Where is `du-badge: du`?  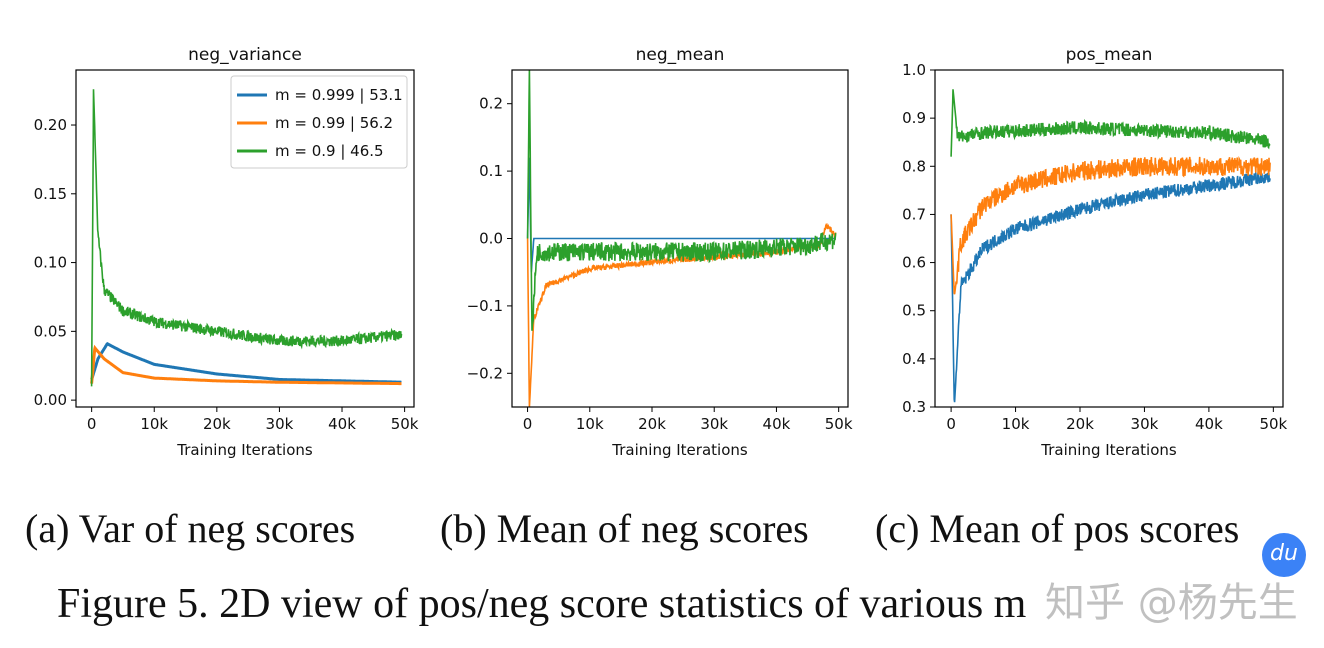
du-badge: du is located at coordinates (1284, 555).